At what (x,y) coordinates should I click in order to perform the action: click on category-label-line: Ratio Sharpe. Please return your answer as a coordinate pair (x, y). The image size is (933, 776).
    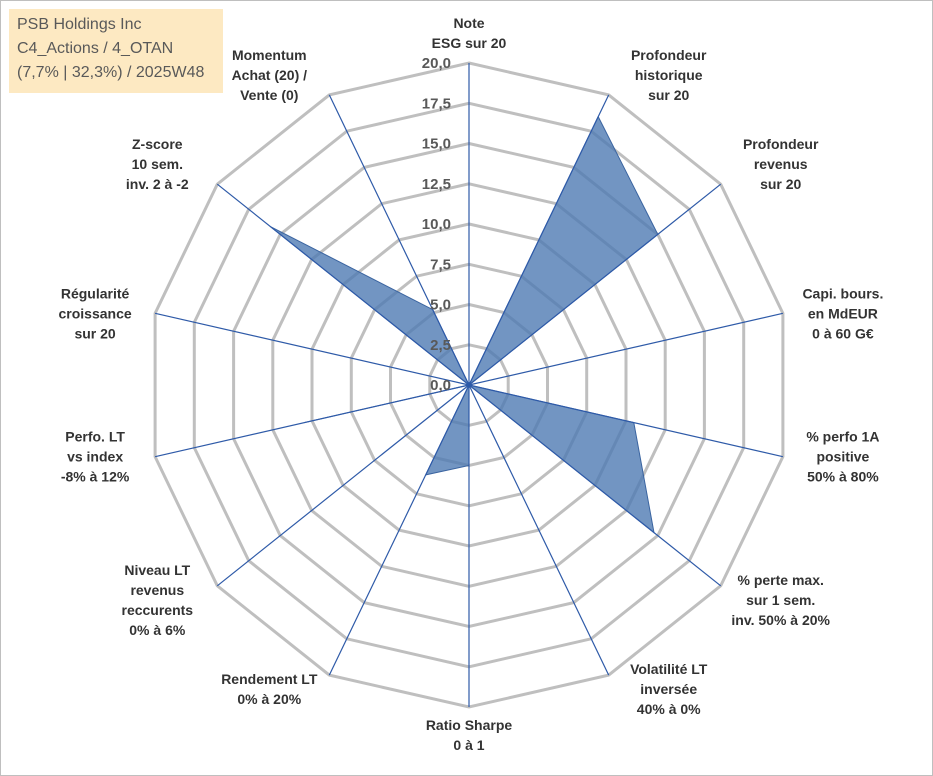
    Looking at the image, I should click on (469, 725).